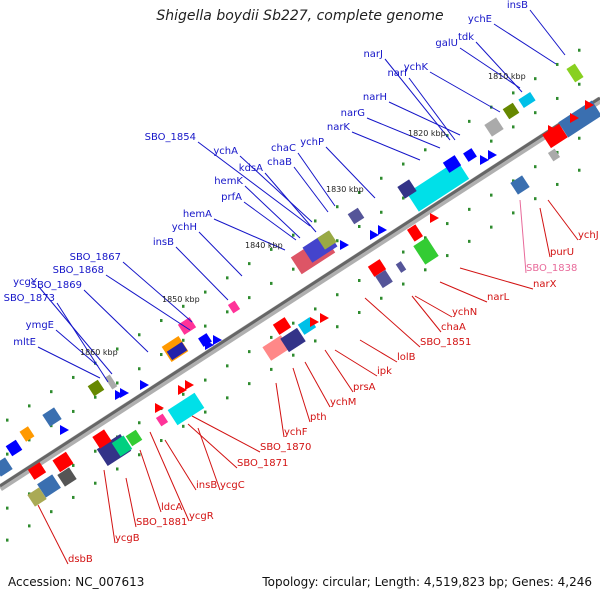  I want to click on gene-label: hemA, so click(197, 214).